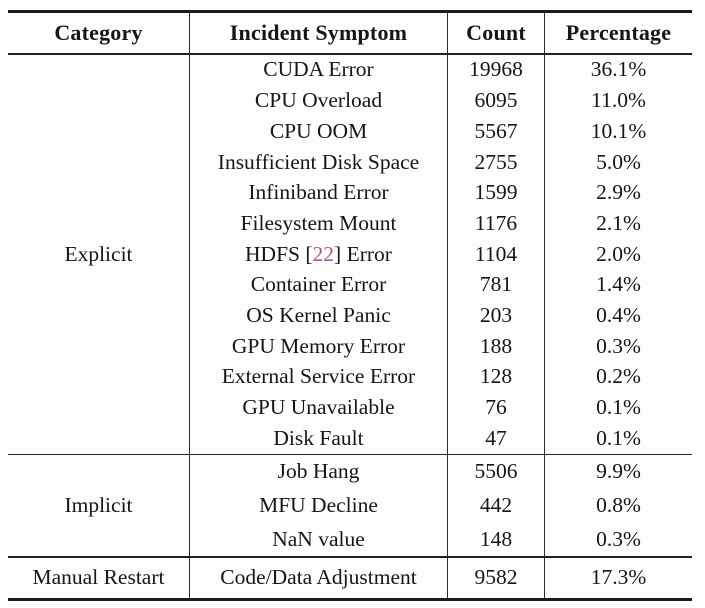 This screenshot has height=608, width=705. Describe the element at coordinates (496, 131) in the screenshot. I see `count-cell: 5567` at that location.